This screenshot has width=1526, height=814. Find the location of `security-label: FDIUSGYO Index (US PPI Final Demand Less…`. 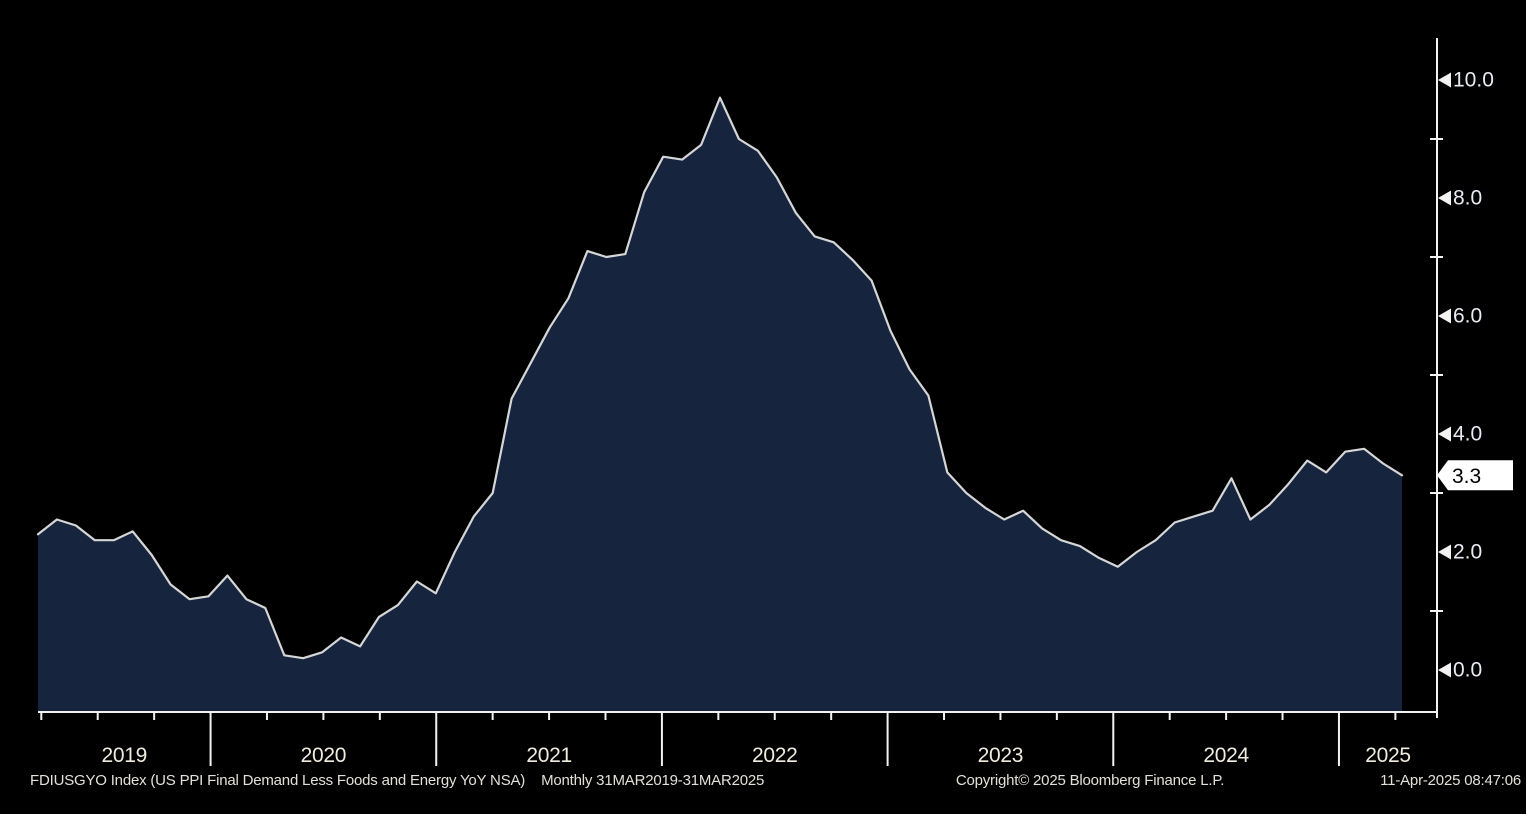

security-label: FDIUSGYO Index (US PPI Final Demand Less… is located at coordinates (278, 780).